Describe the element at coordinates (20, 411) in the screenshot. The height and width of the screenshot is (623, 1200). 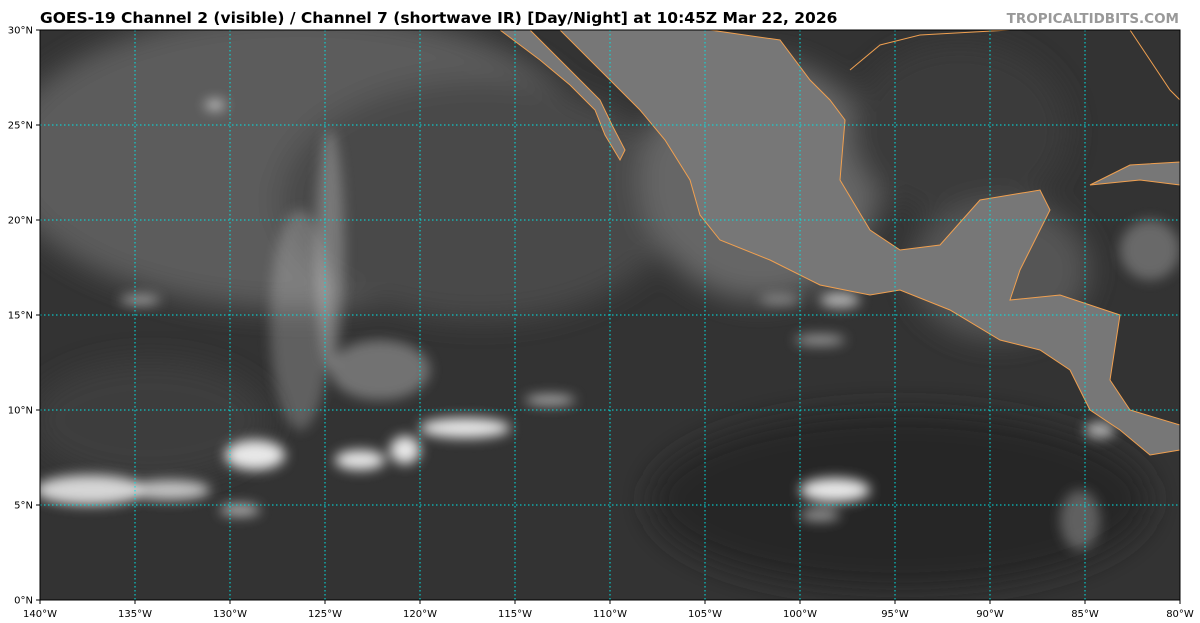
I see `lat-tick-label: 10°N` at that location.